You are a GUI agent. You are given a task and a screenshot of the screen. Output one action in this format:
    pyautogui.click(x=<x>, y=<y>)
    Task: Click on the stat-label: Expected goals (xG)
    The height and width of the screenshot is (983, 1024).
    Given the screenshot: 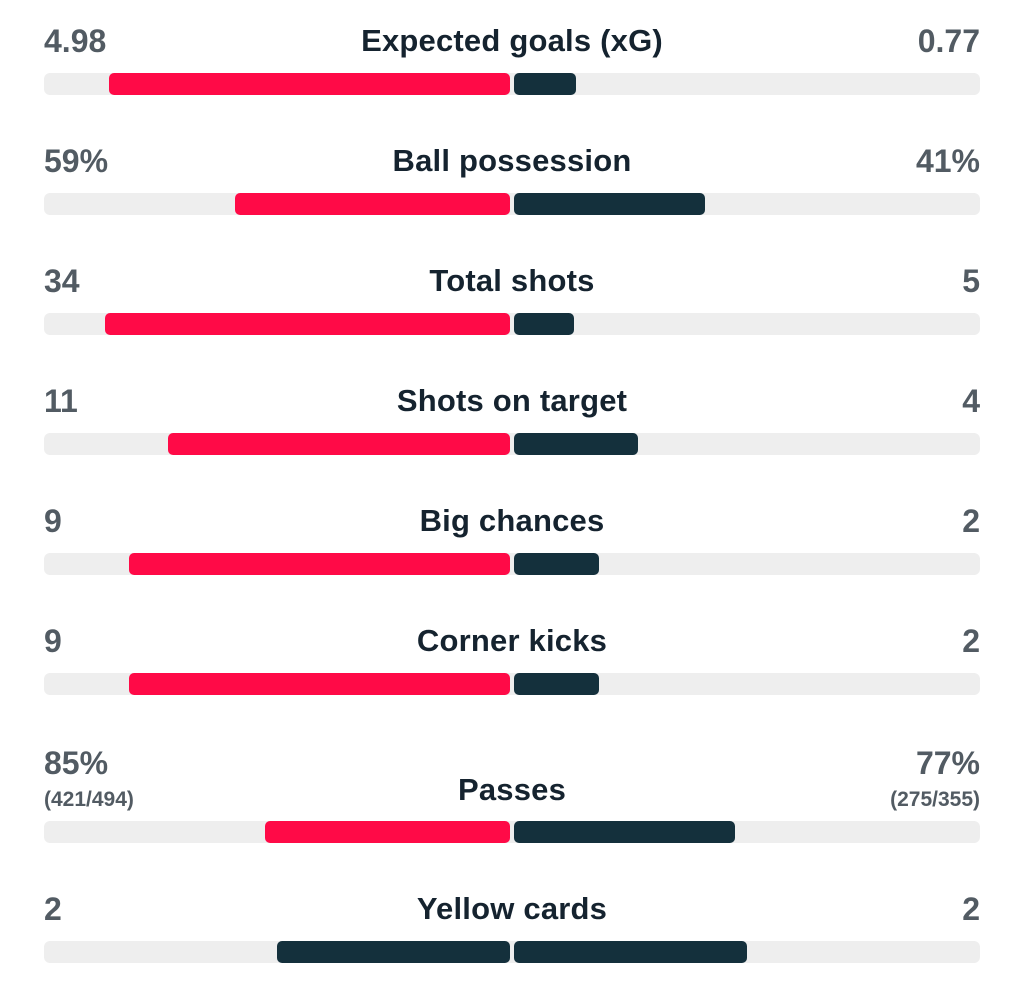 What is the action you would take?
    pyautogui.click(x=512, y=40)
    